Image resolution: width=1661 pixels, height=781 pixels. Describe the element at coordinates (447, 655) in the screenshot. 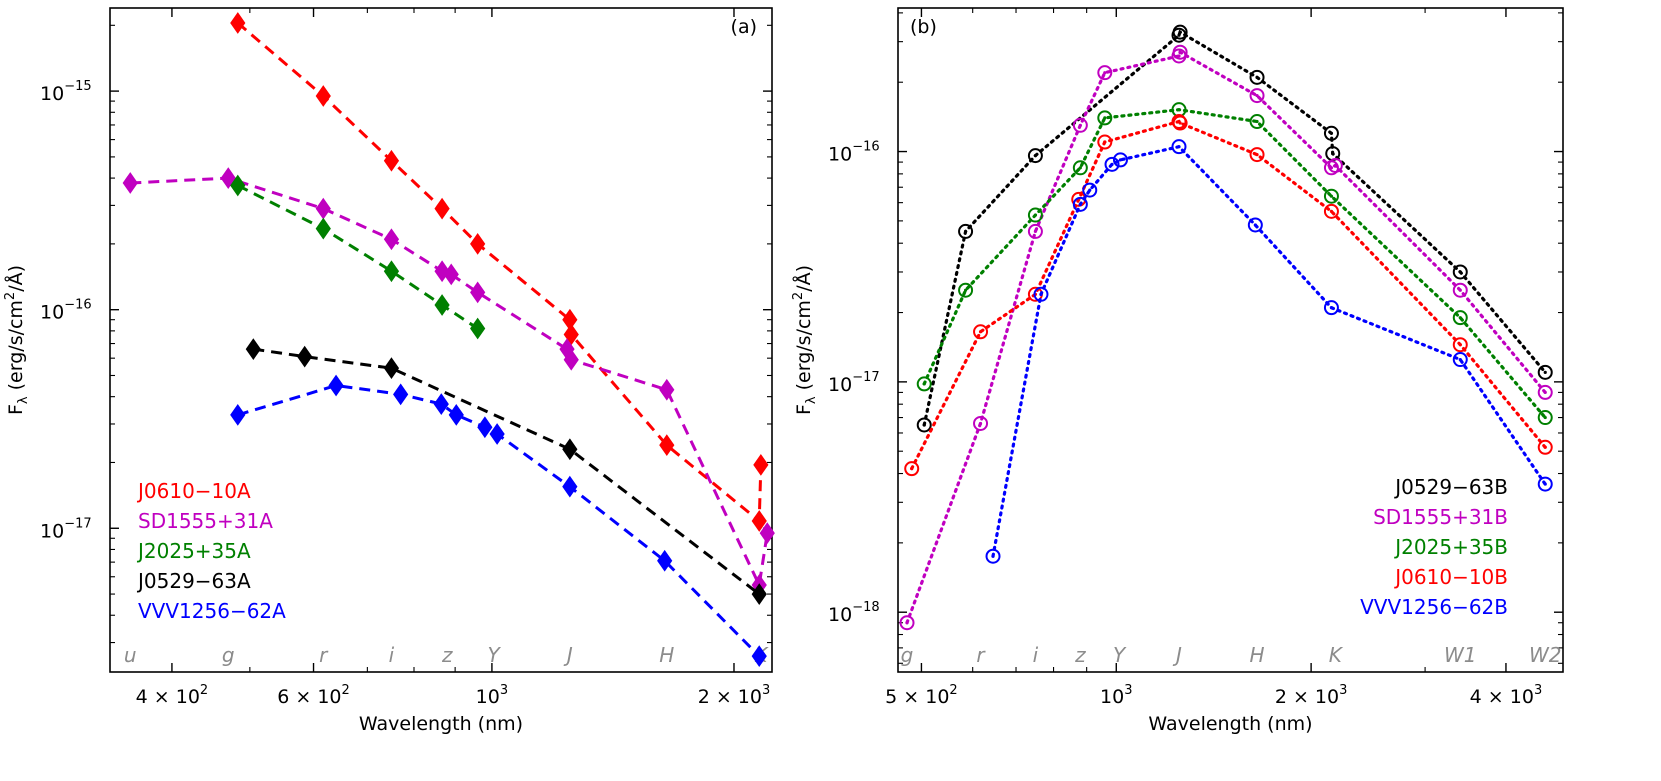

I see `band-label-z: z` at that location.